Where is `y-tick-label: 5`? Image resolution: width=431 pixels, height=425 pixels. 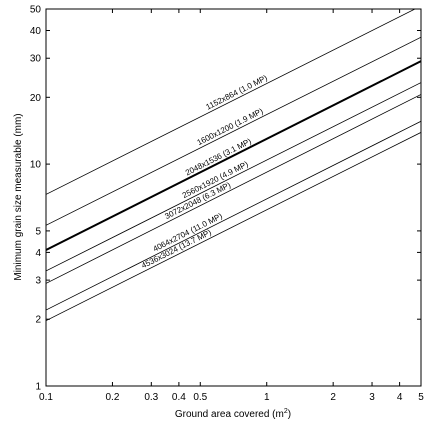 y-tick-label: 5 is located at coordinates (38, 231).